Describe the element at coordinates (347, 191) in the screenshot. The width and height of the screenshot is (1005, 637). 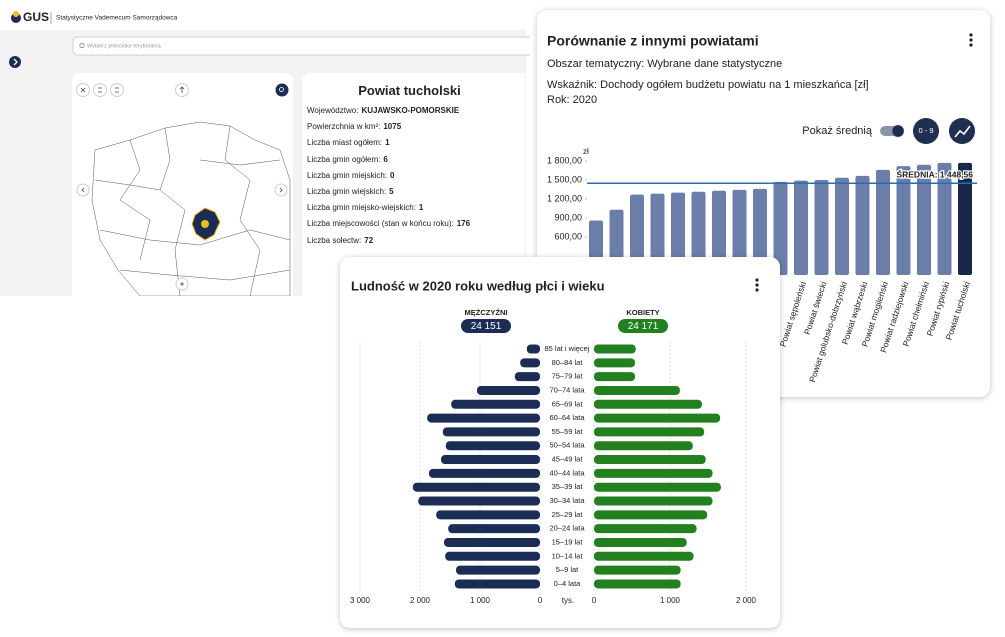
I see `info-label: Liczba gmin wiejskich:` at that location.